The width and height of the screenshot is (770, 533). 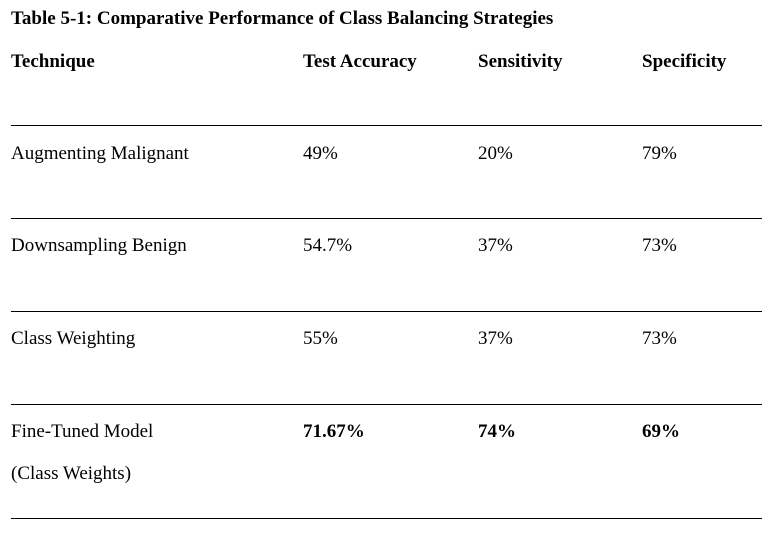 What do you see at coordinates (71, 473) in the screenshot?
I see `cell-technique-line2: (Class Weights)` at bounding box center [71, 473].